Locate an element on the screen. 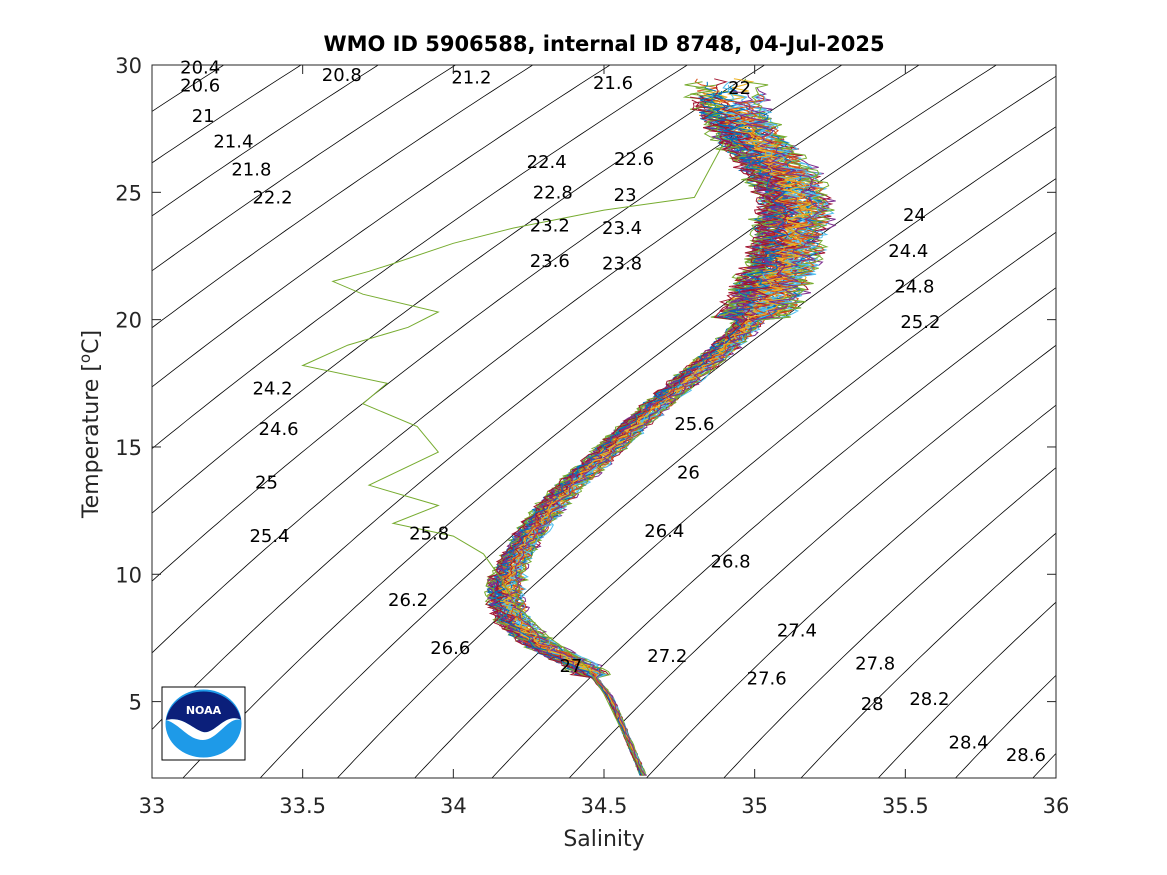 The image size is (1167, 875). isopycnal-28.0 is located at coordinates (928, 655).